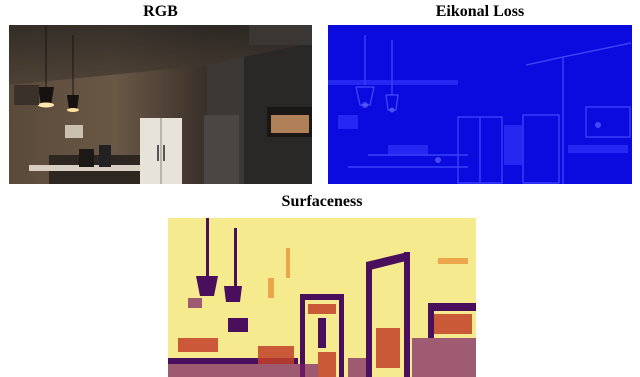  I want to click on rgb-caption: RGB, so click(160, 11).